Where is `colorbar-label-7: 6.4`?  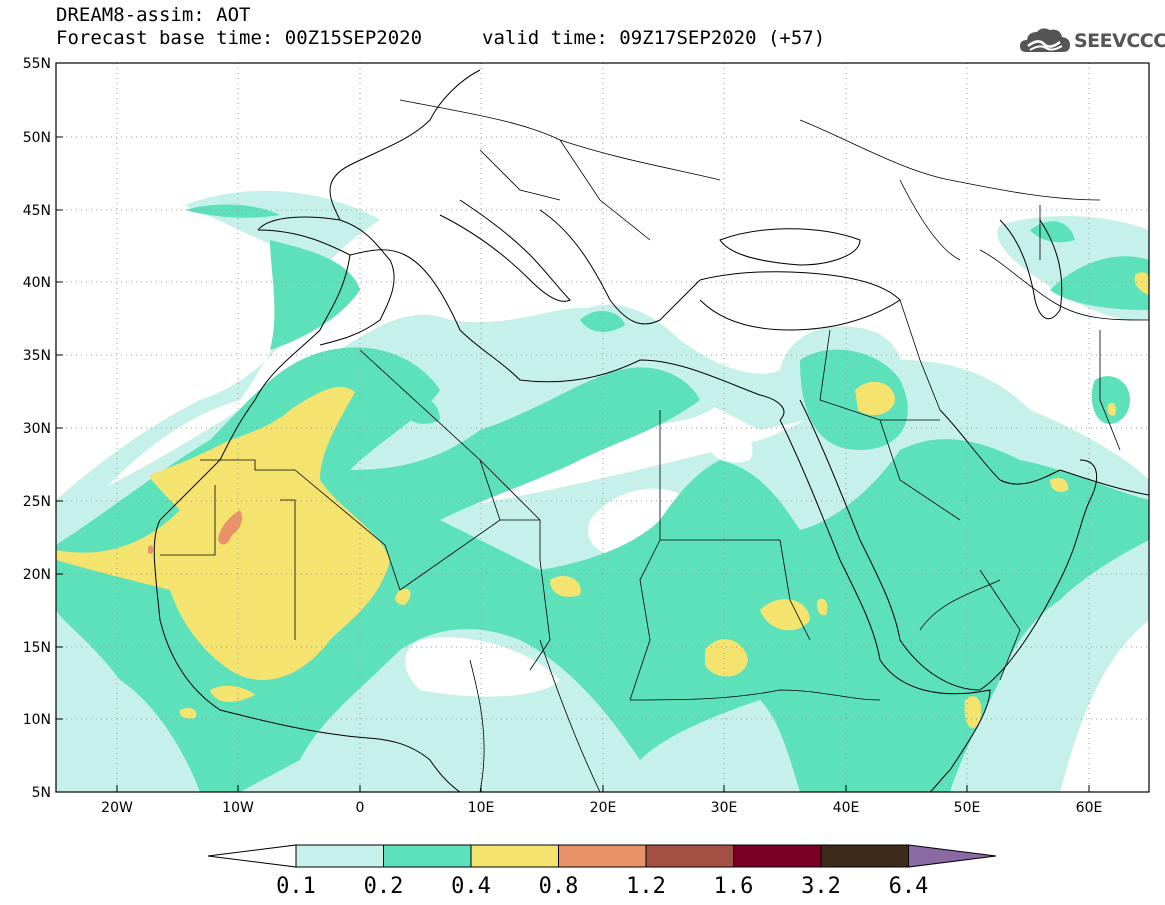 colorbar-label-7: 6.4 is located at coordinates (909, 886).